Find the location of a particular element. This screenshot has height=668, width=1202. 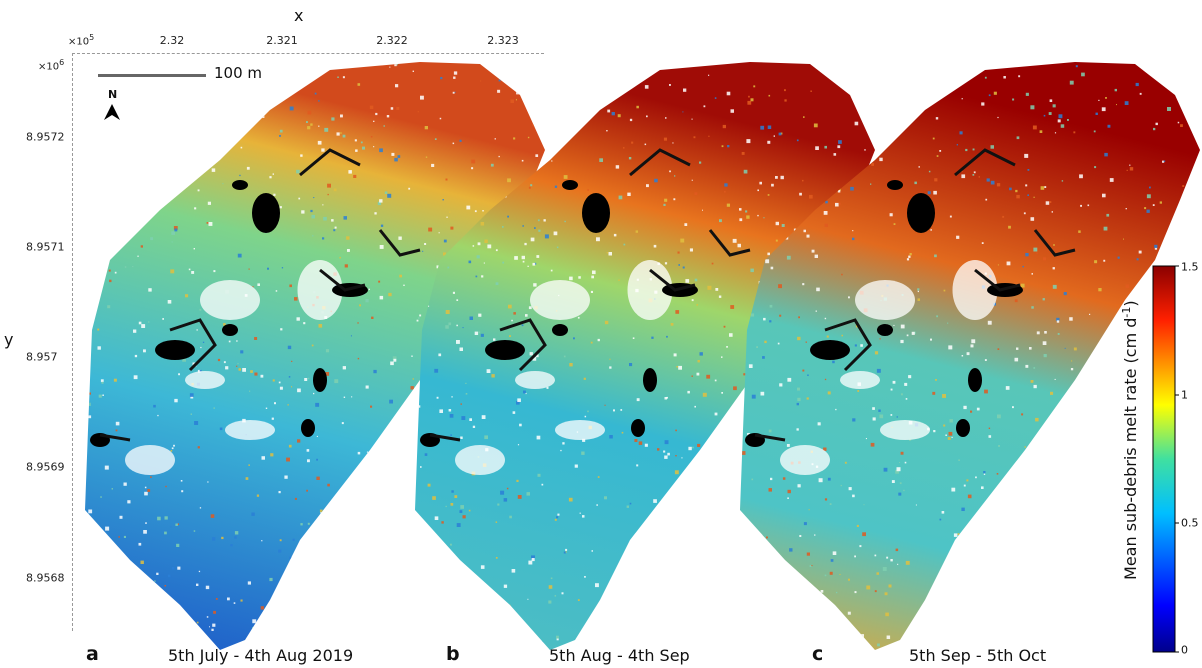

panel-date-c: 5th Sep - 5th Oct is located at coordinates (978, 655).